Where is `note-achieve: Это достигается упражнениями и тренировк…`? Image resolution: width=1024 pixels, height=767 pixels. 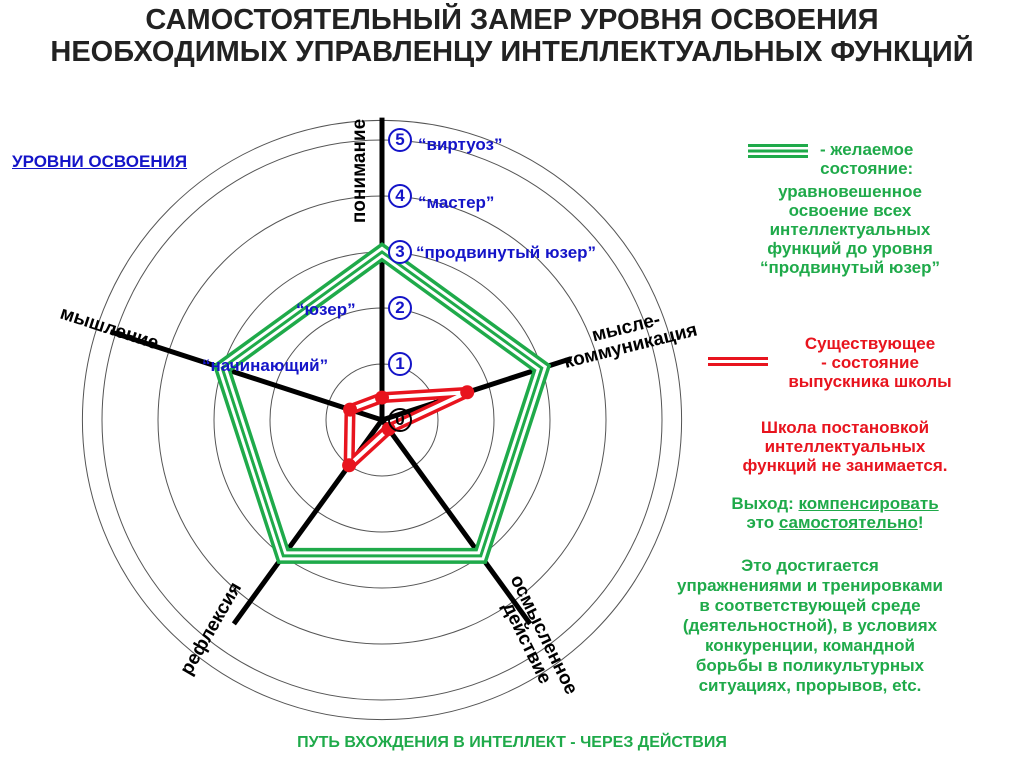
note-achieve: Это достигается упражнениями и тренировк… is located at coordinates (810, 626).